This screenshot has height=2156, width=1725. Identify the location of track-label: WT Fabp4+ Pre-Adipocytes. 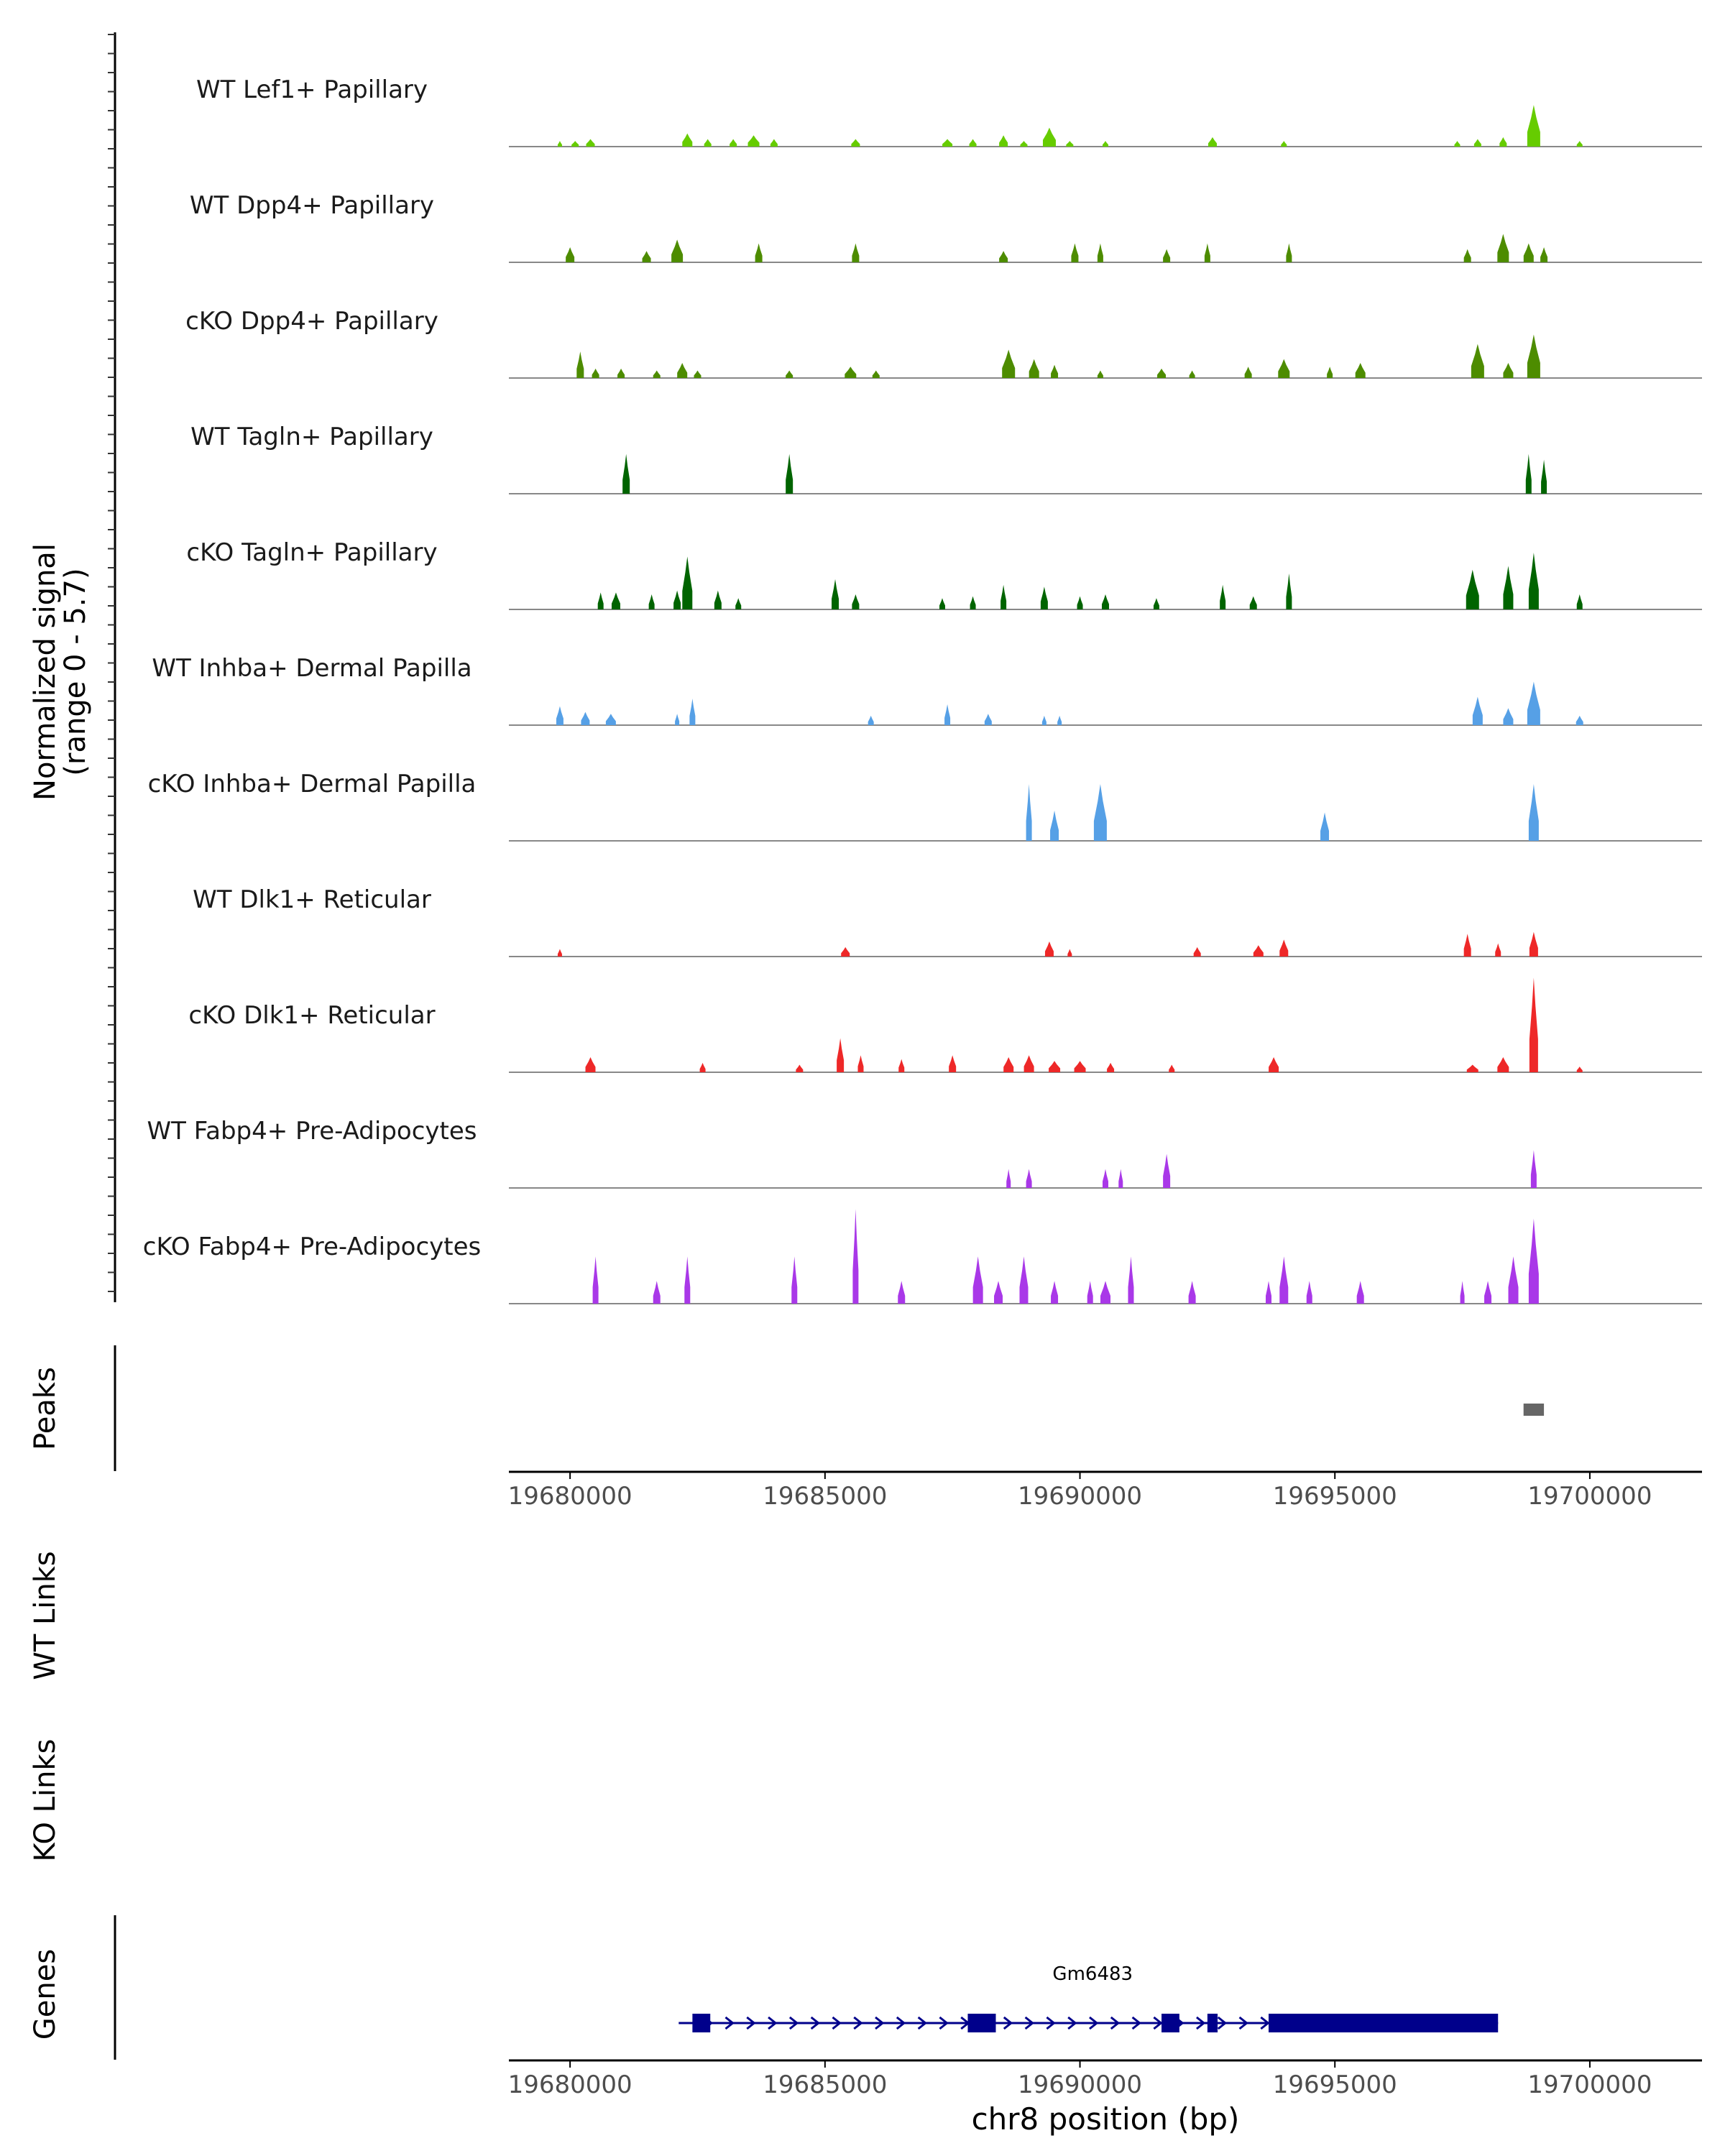
(312, 1131).